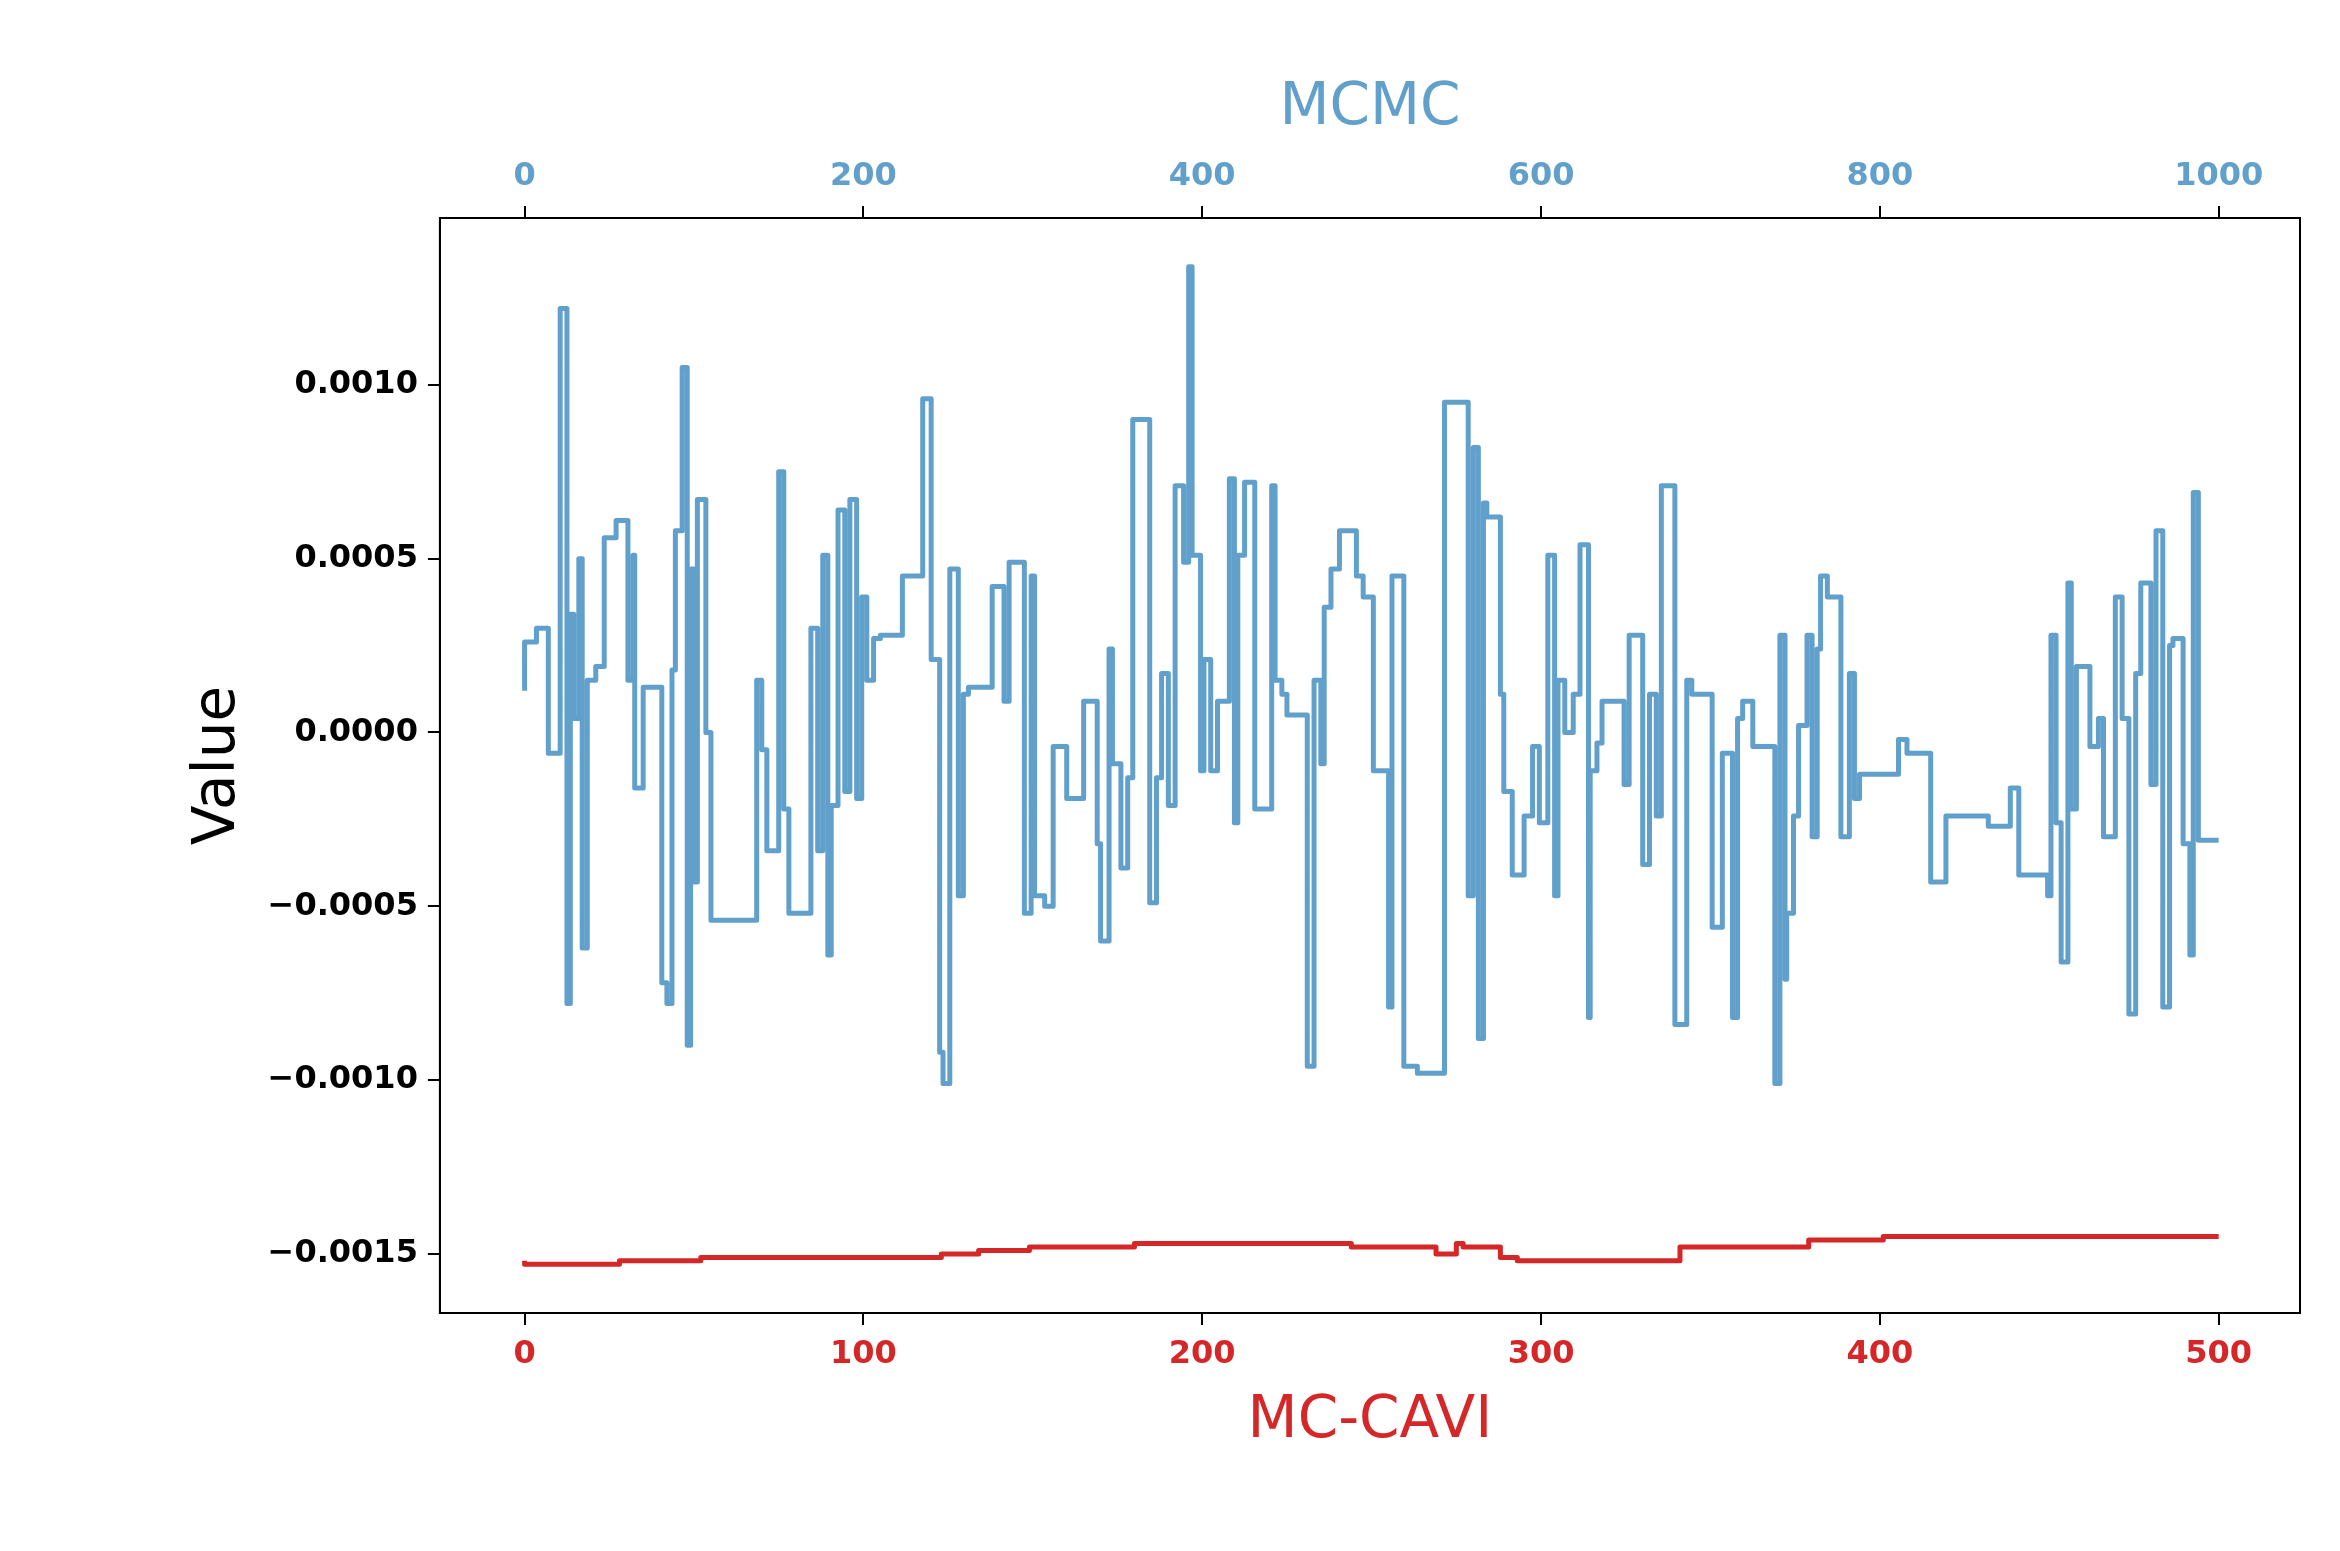  Describe the element at coordinates (524, 174) in the screenshot. I see `x2-tick-label: 0` at that location.